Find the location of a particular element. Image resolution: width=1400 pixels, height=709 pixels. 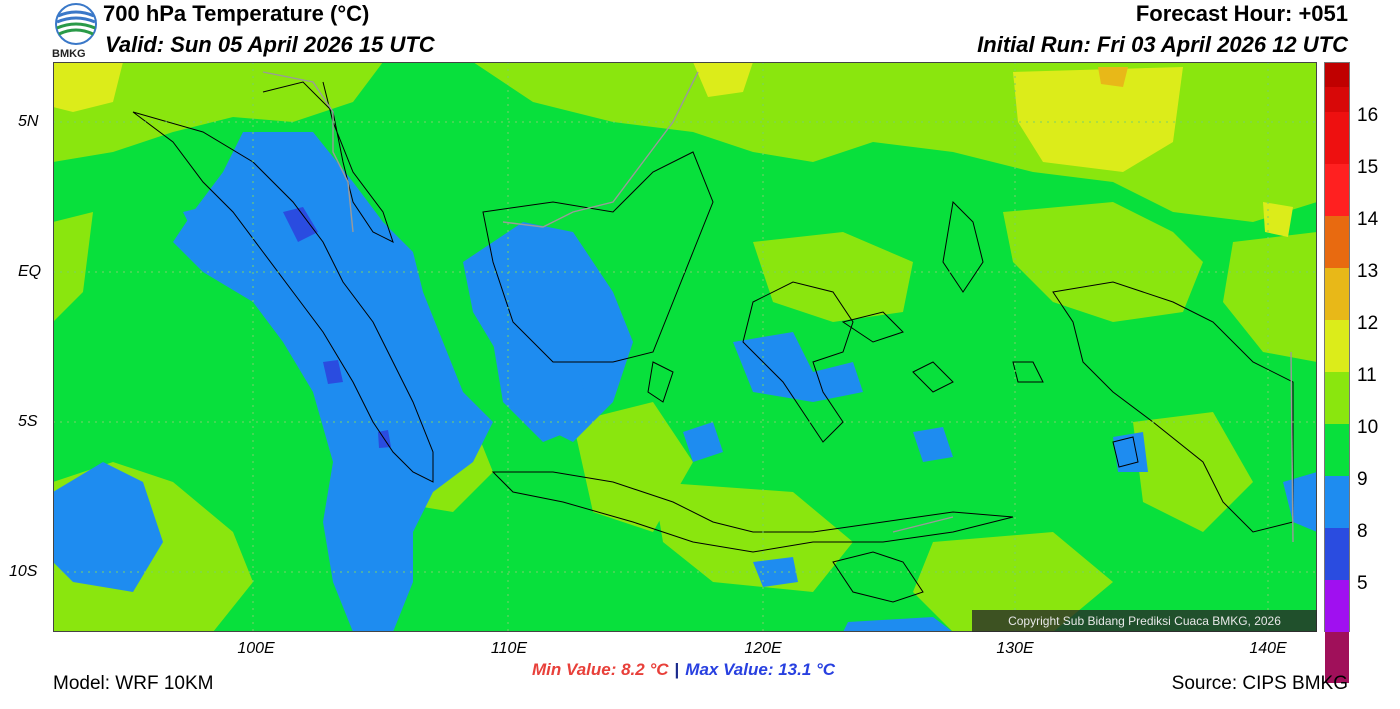

source-label: Source: CIPS BMKG is located at coordinates (1259, 683).